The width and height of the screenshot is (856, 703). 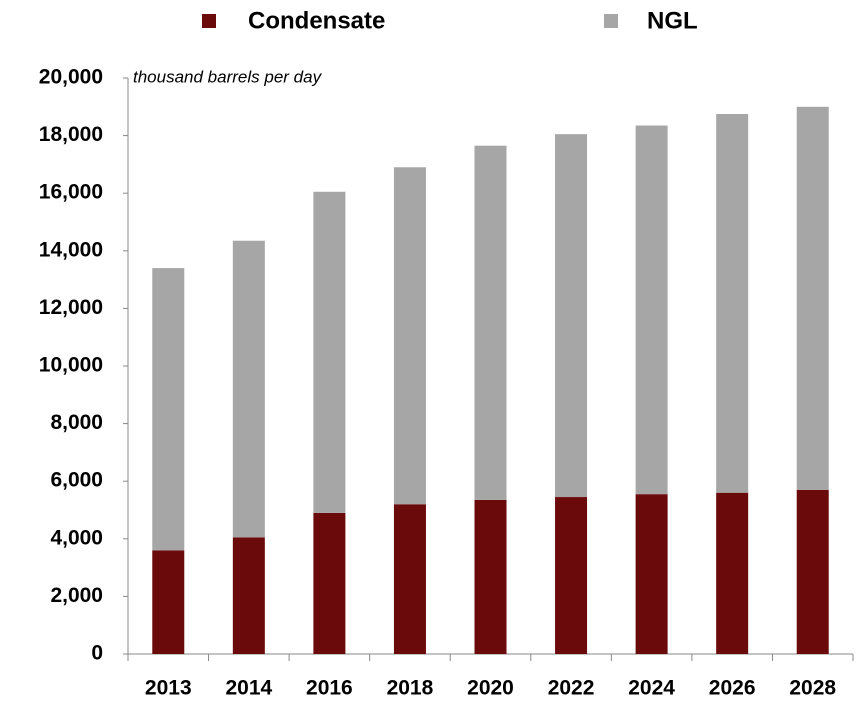 I want to click on legend-label: NGL, so click(x=672, y=20).